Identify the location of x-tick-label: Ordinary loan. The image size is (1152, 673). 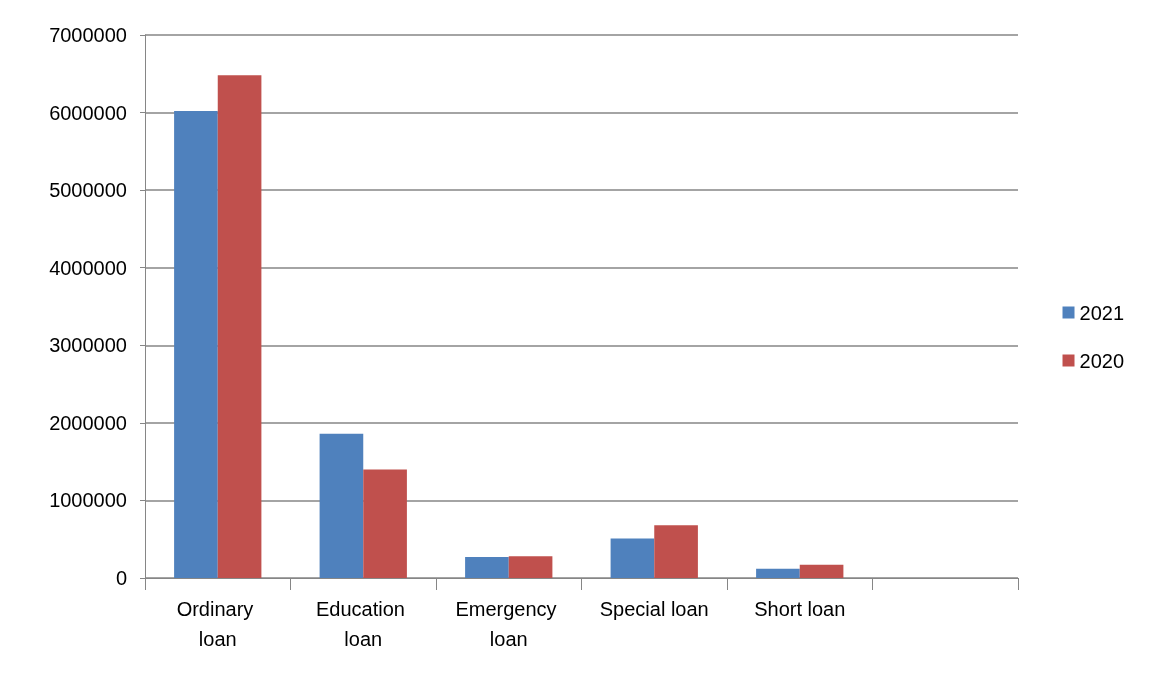
(217, 624).